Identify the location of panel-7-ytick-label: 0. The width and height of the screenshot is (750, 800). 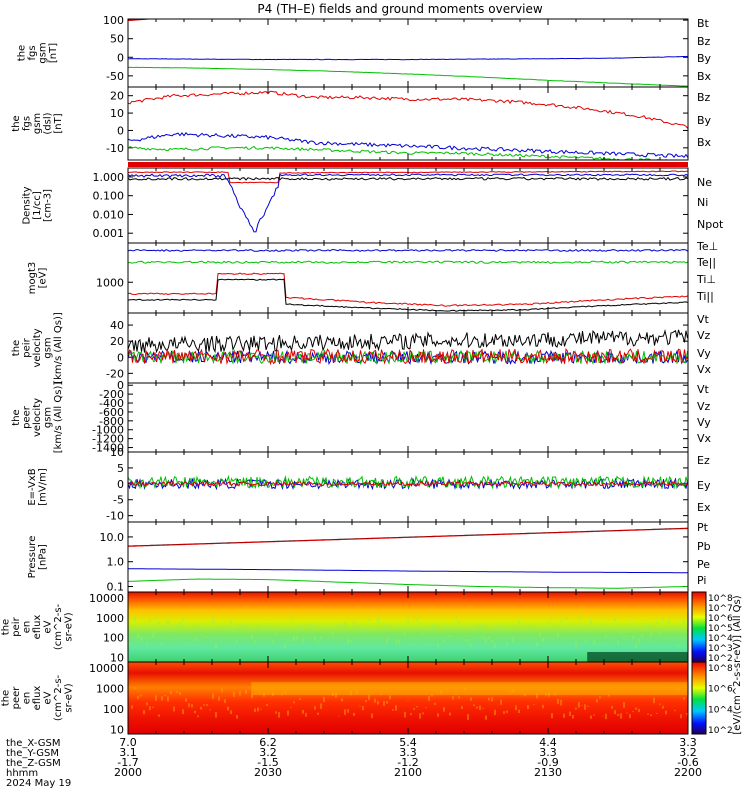
(120, 484).